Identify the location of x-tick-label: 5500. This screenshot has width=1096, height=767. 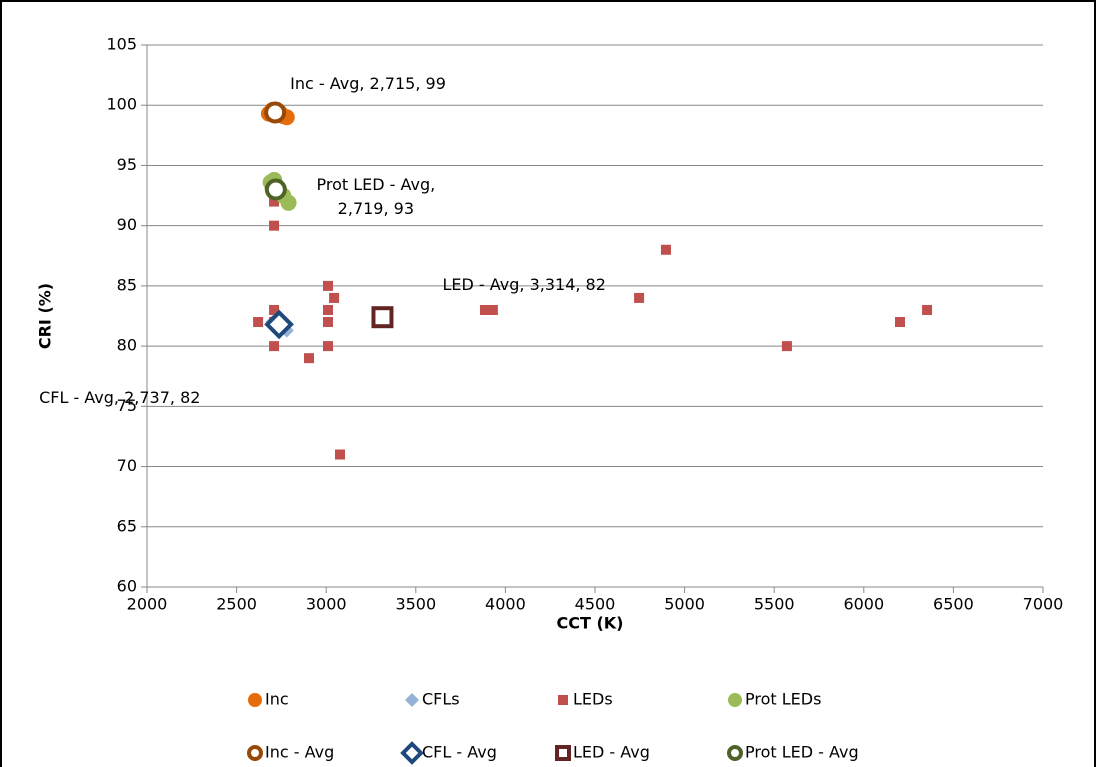
(774, 604).